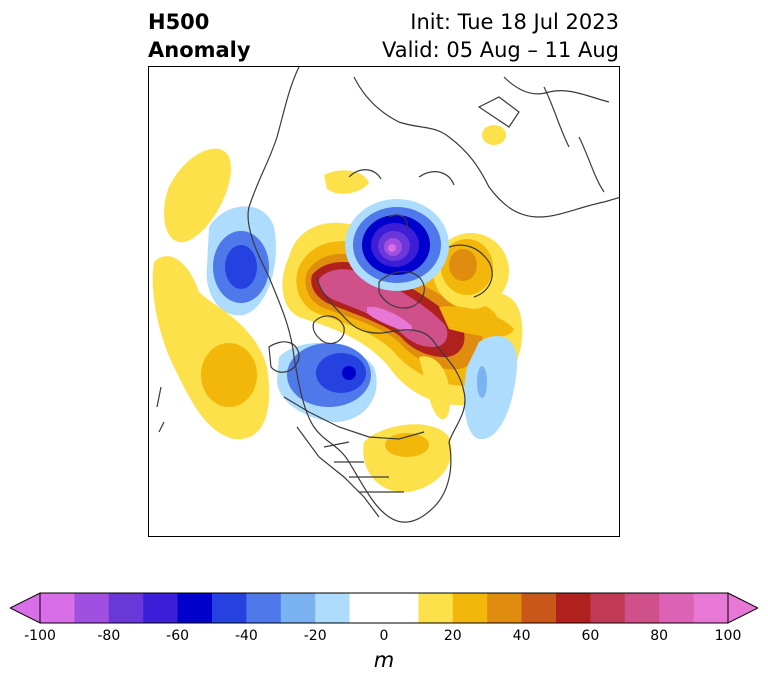 Image resolution: width=768 pixels, height=686 pixels. Describe the element at coordinates (199, 36) in the screenshot. I see `title-left: H500 Anomaly` at that location.